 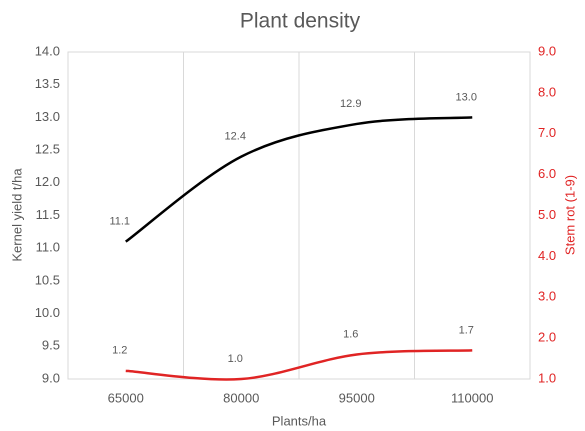 What do you see at coordinates (547, 337) in the screenshot?
I see `y2-tick-label: 2.0` at bounding box center [547, 337].